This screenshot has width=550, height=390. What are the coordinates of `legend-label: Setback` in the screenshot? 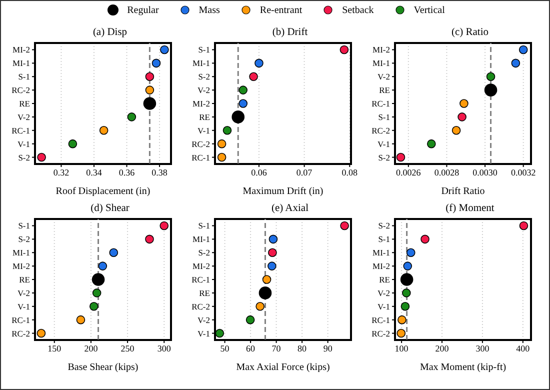 It's located at (358, 10).